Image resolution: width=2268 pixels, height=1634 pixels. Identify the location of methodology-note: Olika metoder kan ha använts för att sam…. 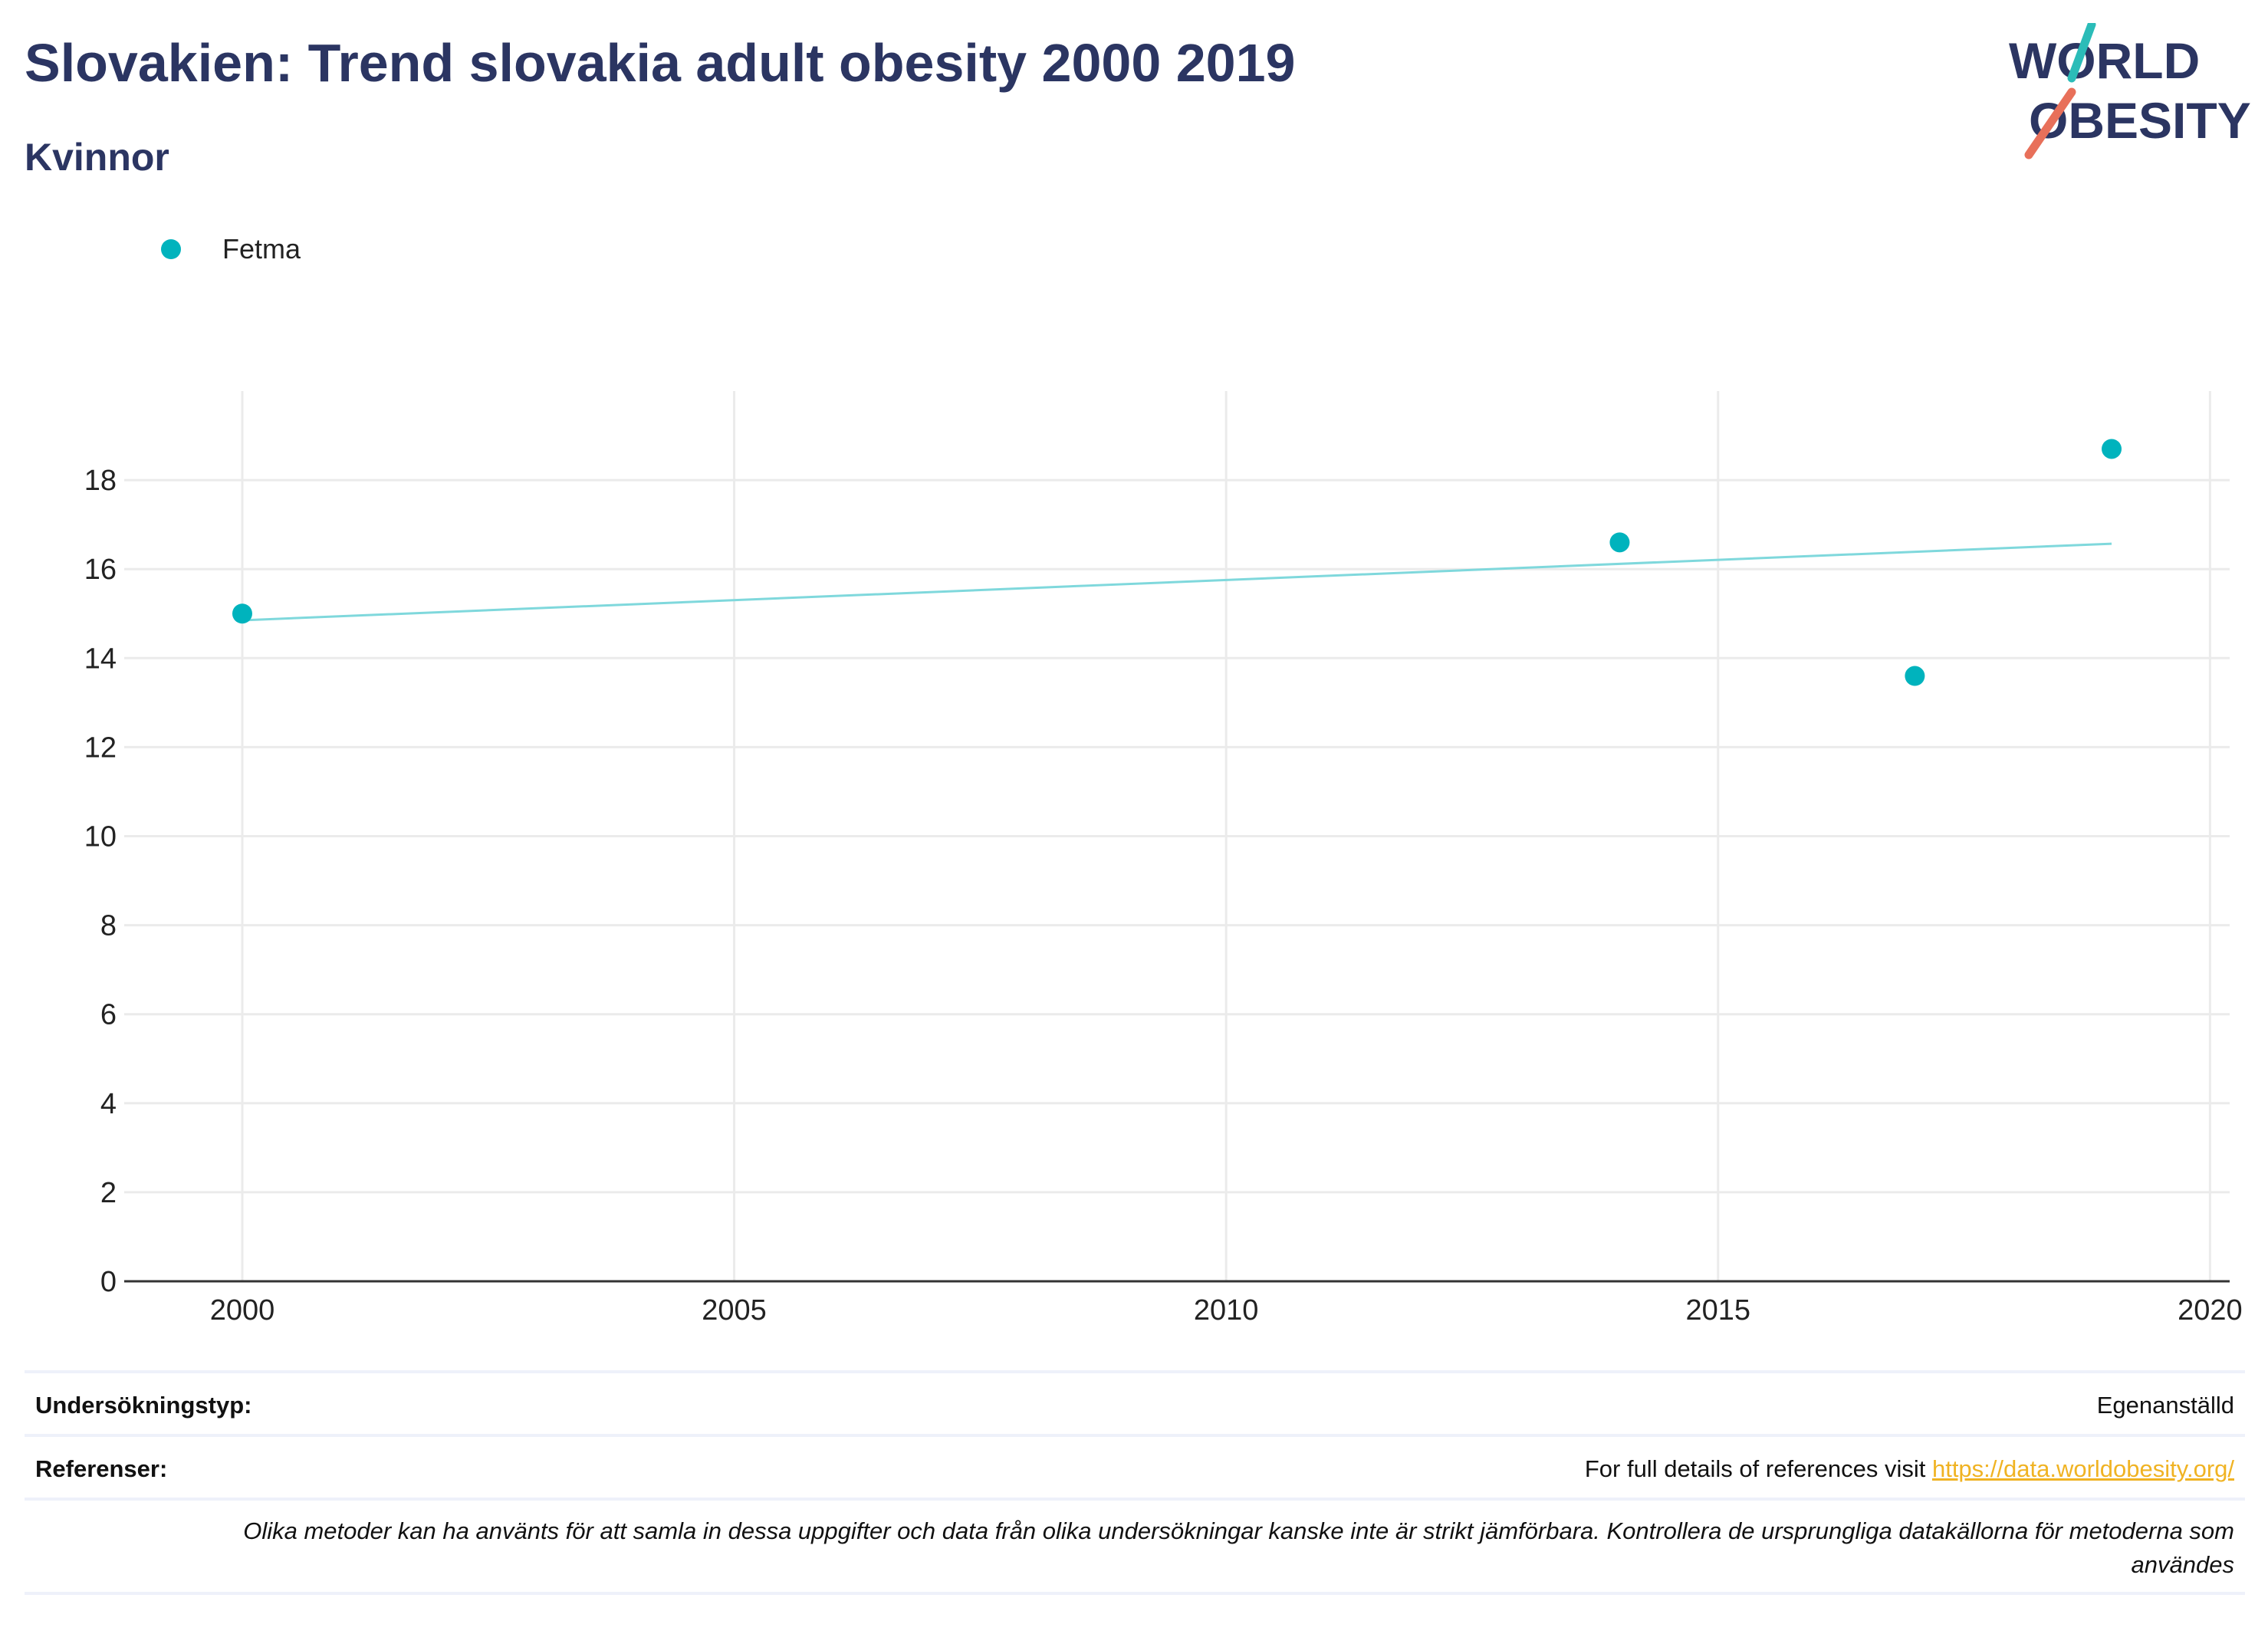
(1135, 1547).